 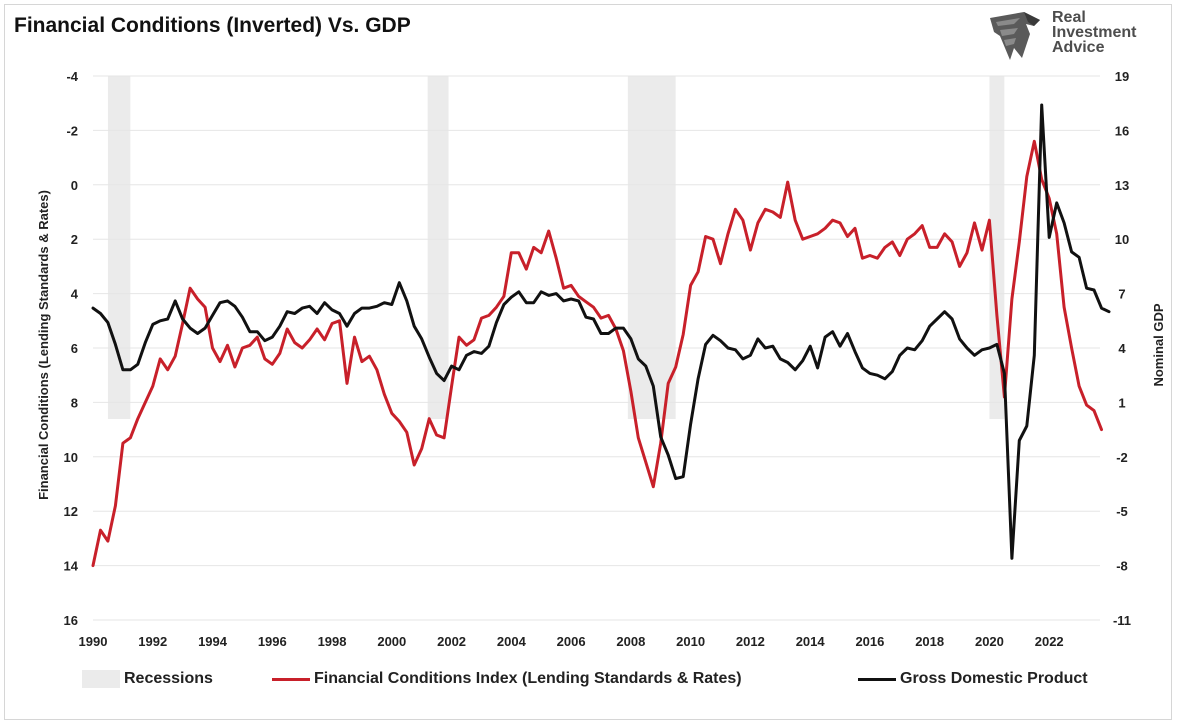 What do you see at coordinates (690, 641) in the screenshot?
I see `x-tick-label: 2010` at bounding box center [690, 641].